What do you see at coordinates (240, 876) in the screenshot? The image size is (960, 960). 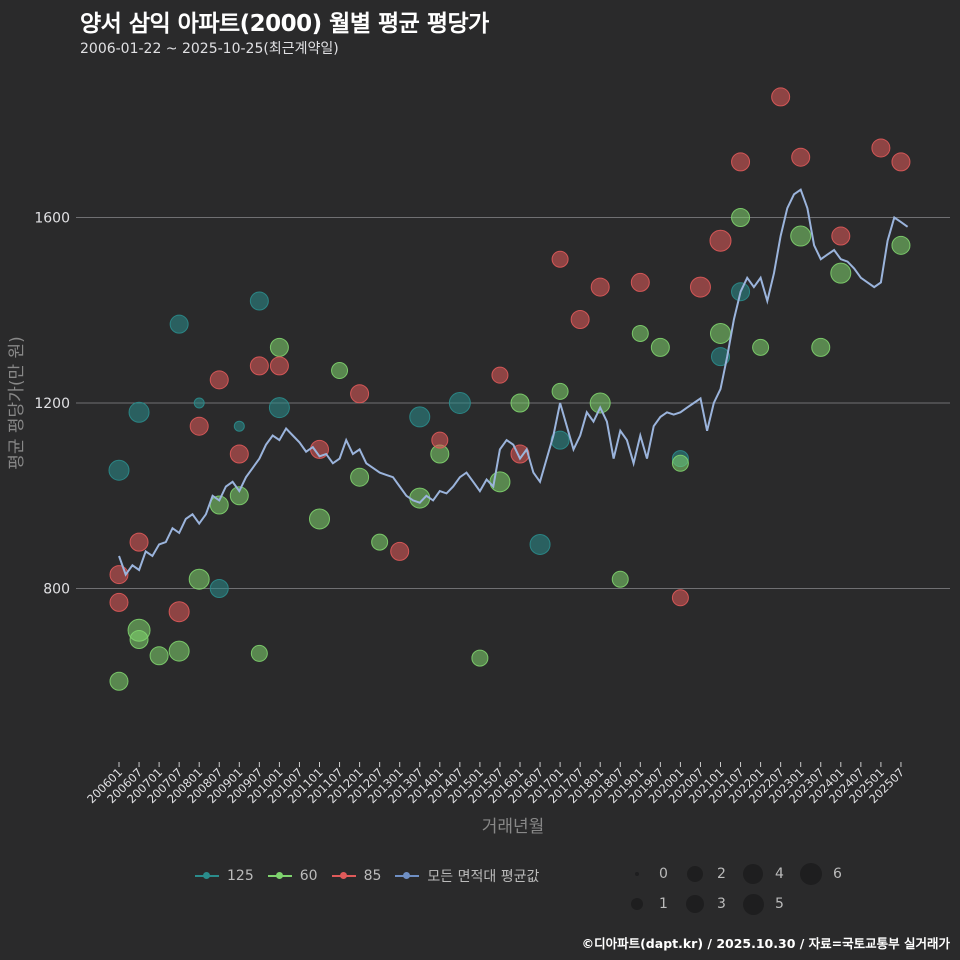 I see `legend-label: 125` at bounding box center [240, 876].